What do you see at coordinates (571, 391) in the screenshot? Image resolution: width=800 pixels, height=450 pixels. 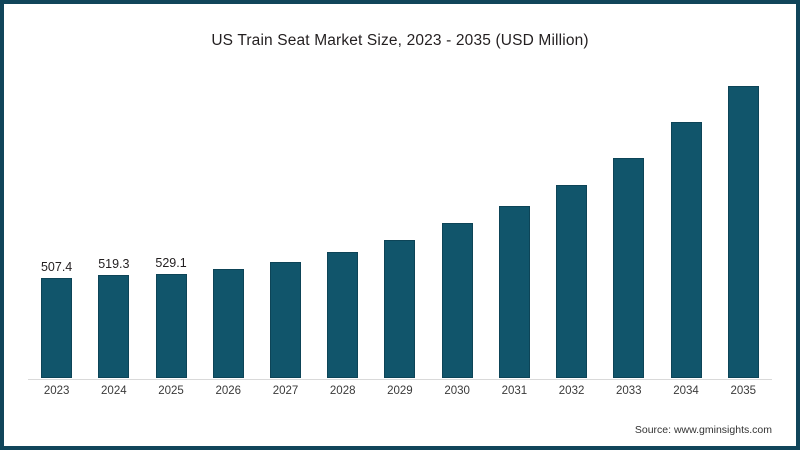 I see `x-tick-label: 2032` at bounding box center [571, 391].